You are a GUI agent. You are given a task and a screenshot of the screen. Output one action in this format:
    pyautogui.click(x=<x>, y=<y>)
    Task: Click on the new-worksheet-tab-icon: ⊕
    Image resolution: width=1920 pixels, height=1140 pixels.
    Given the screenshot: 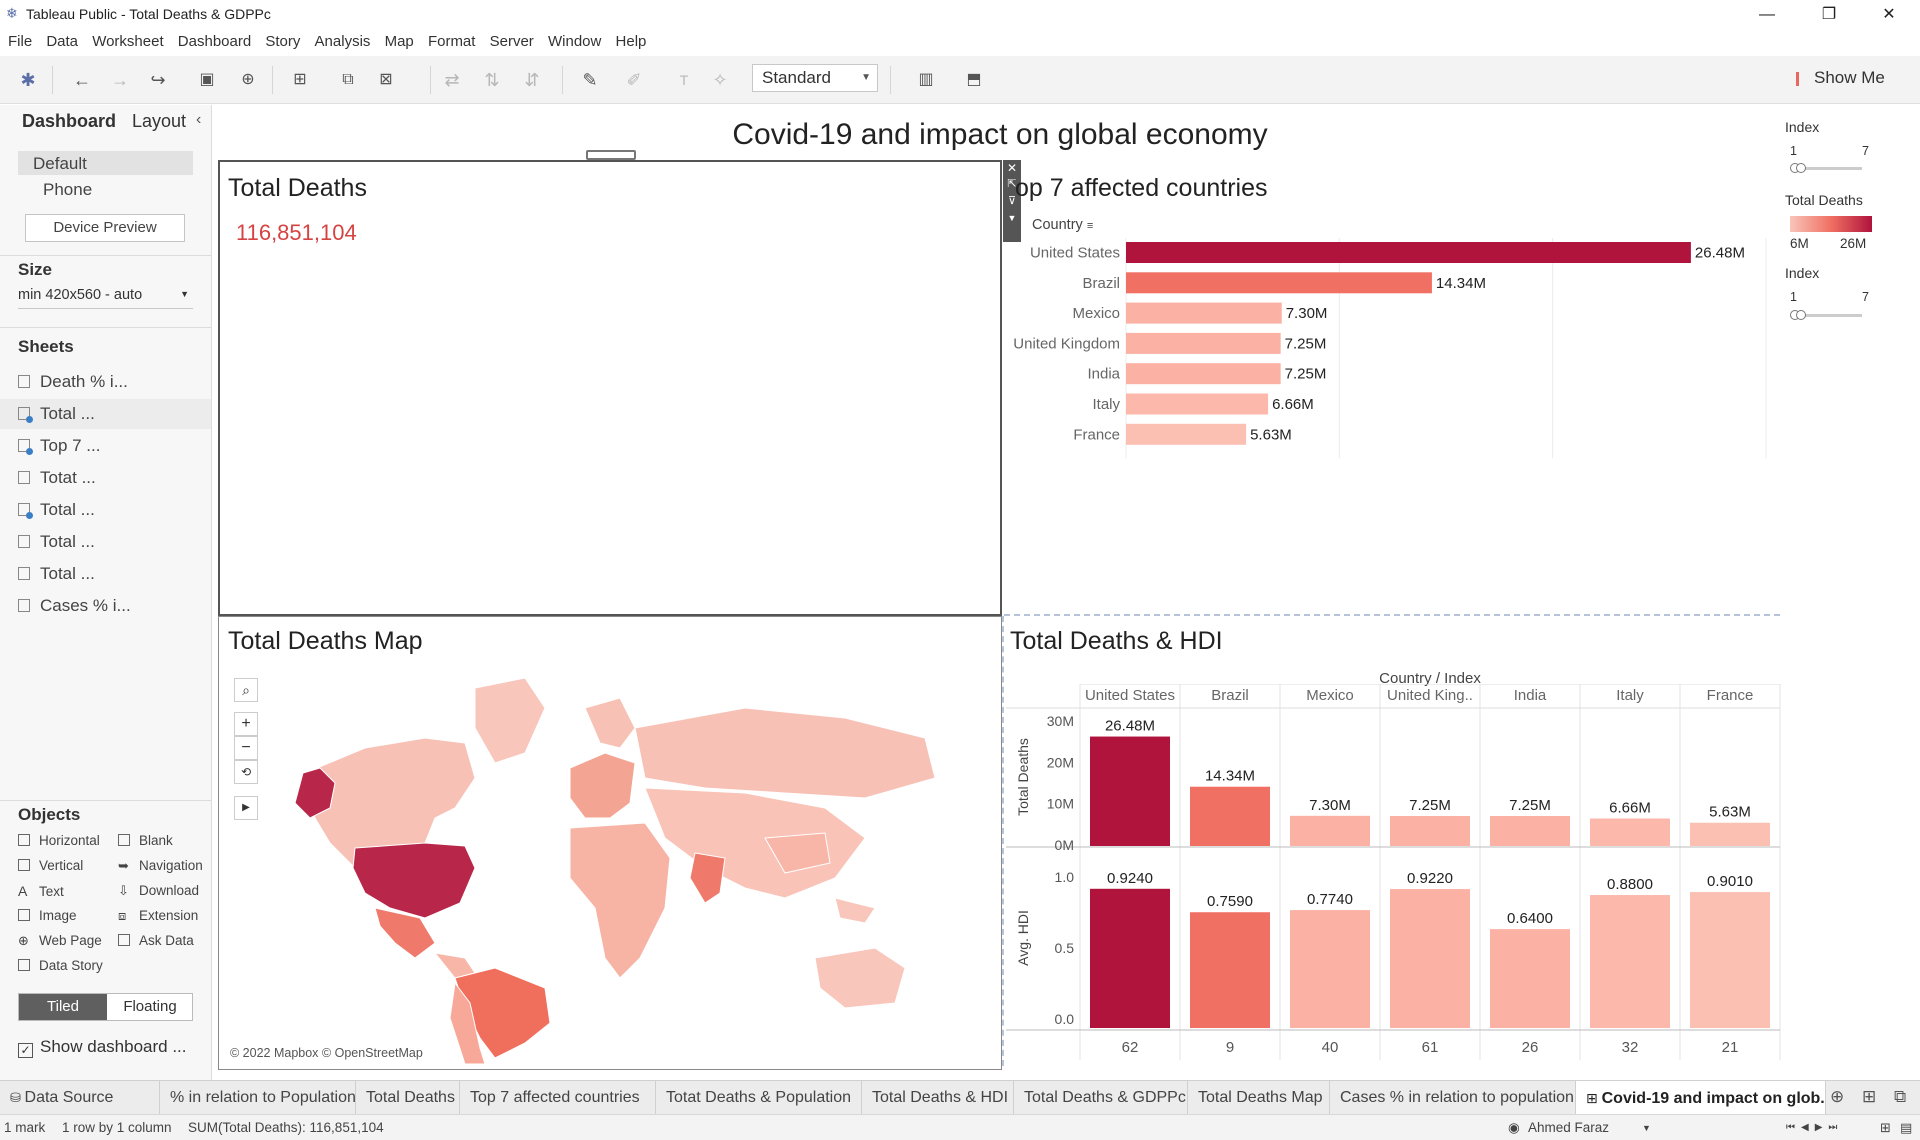 What is the action you would take?
    pyautogui.click(x=1837, y=1096)
    